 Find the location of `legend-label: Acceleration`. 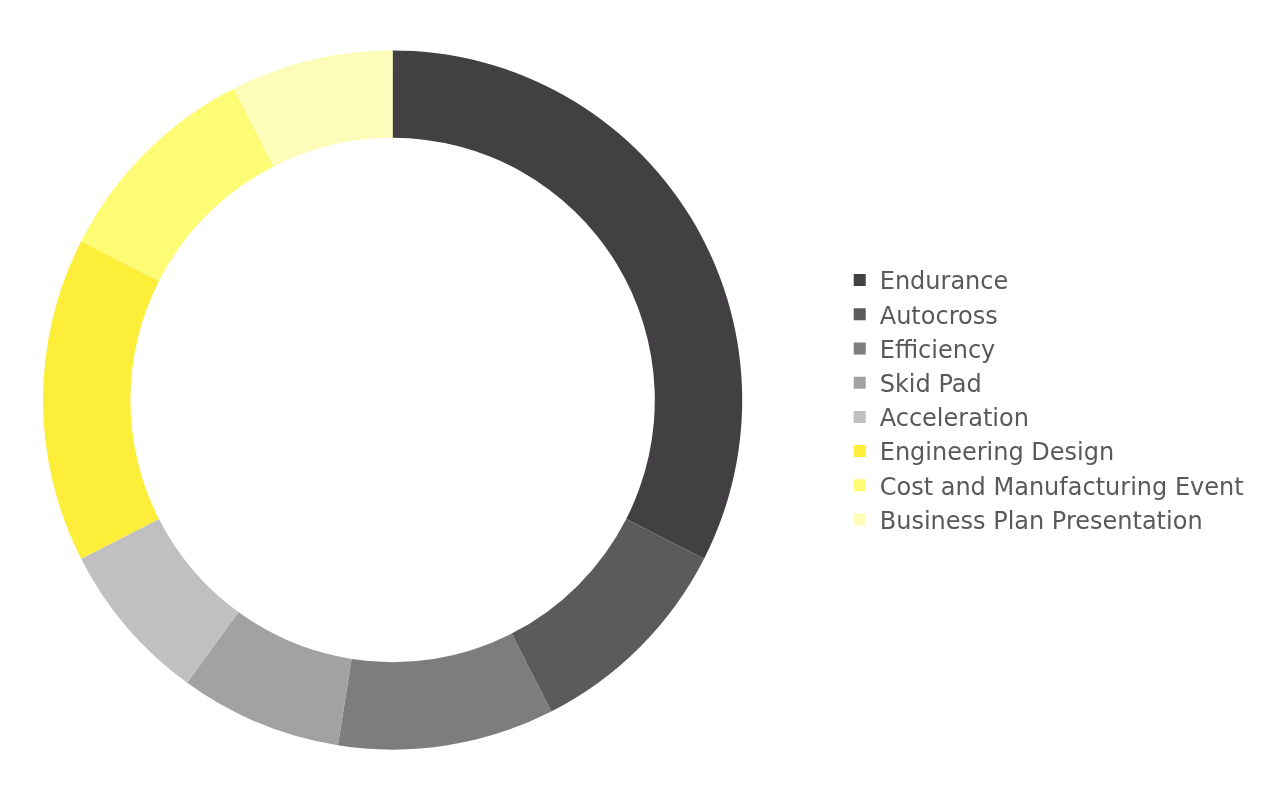

legend-label: Acceleration is located at coordinates (954, 418).